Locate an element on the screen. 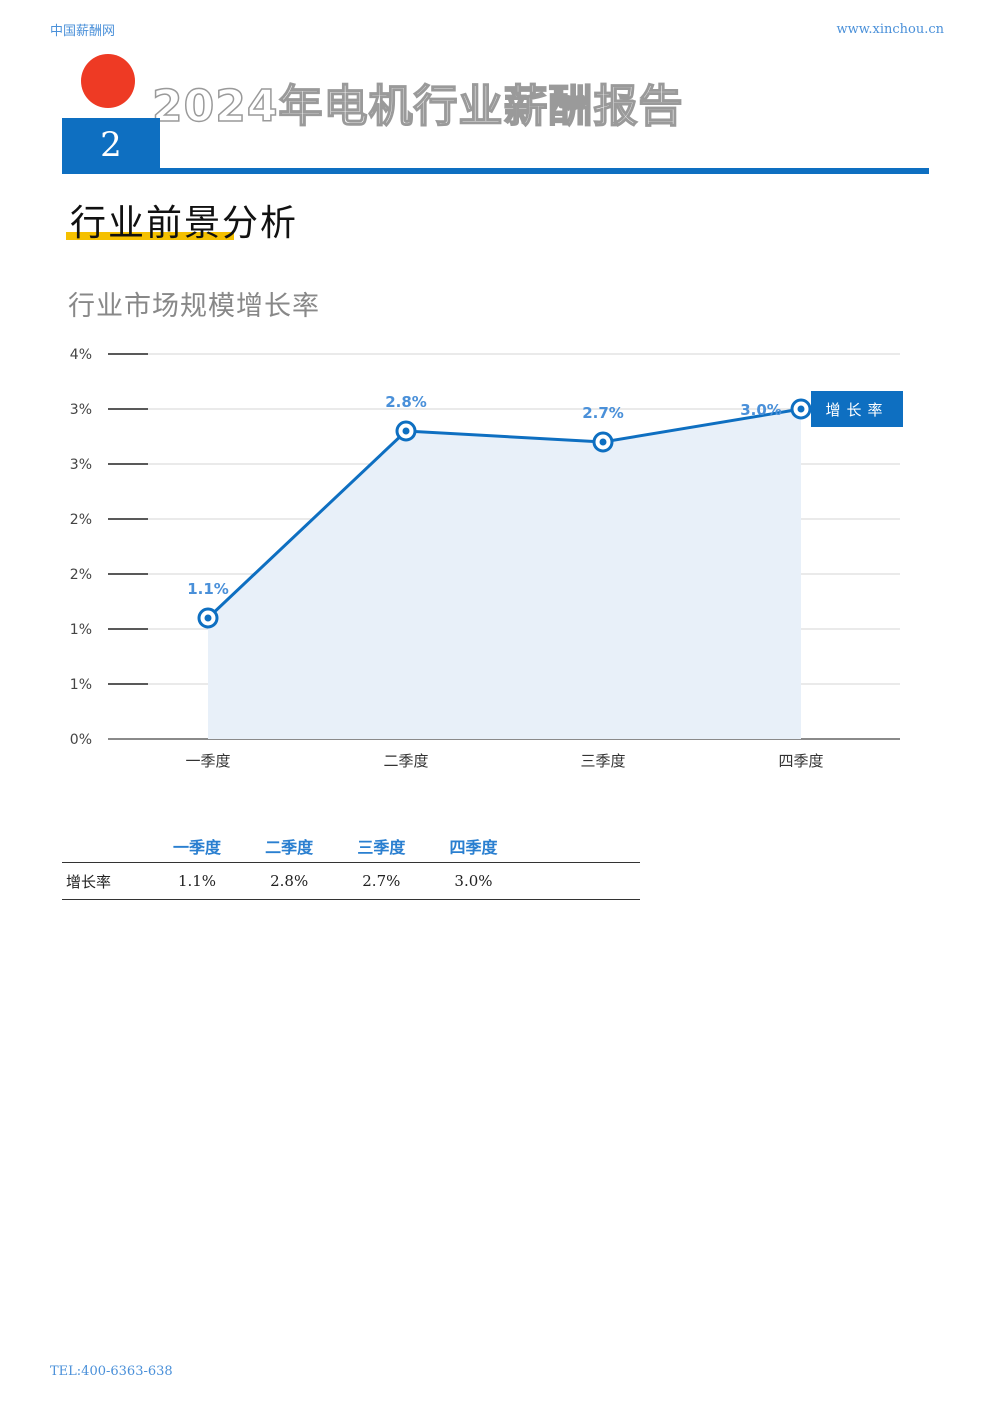  x-tick-label: 三季度 is located at coordinates (602, 761).